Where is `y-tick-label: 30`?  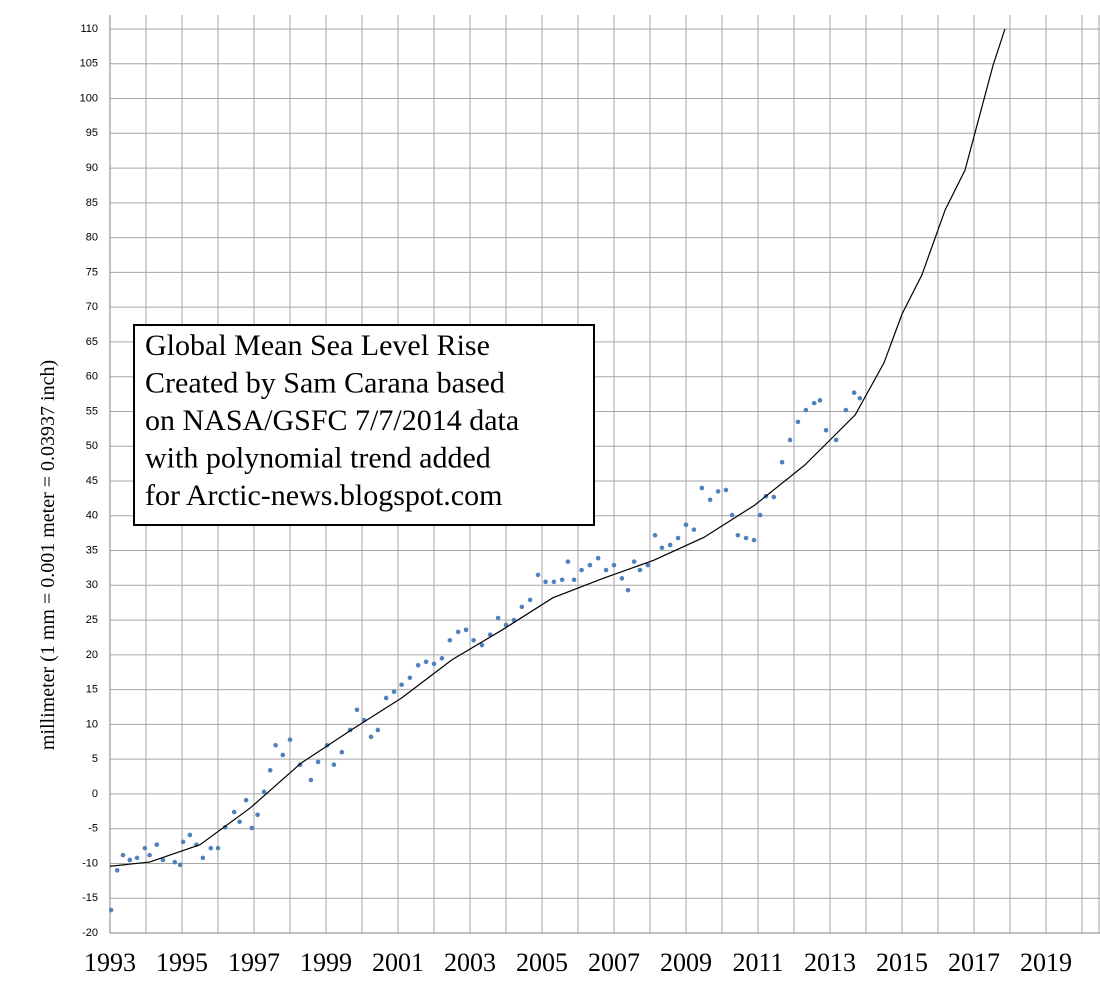 y-tick-label: 30 is located at coordinates (92, 585).